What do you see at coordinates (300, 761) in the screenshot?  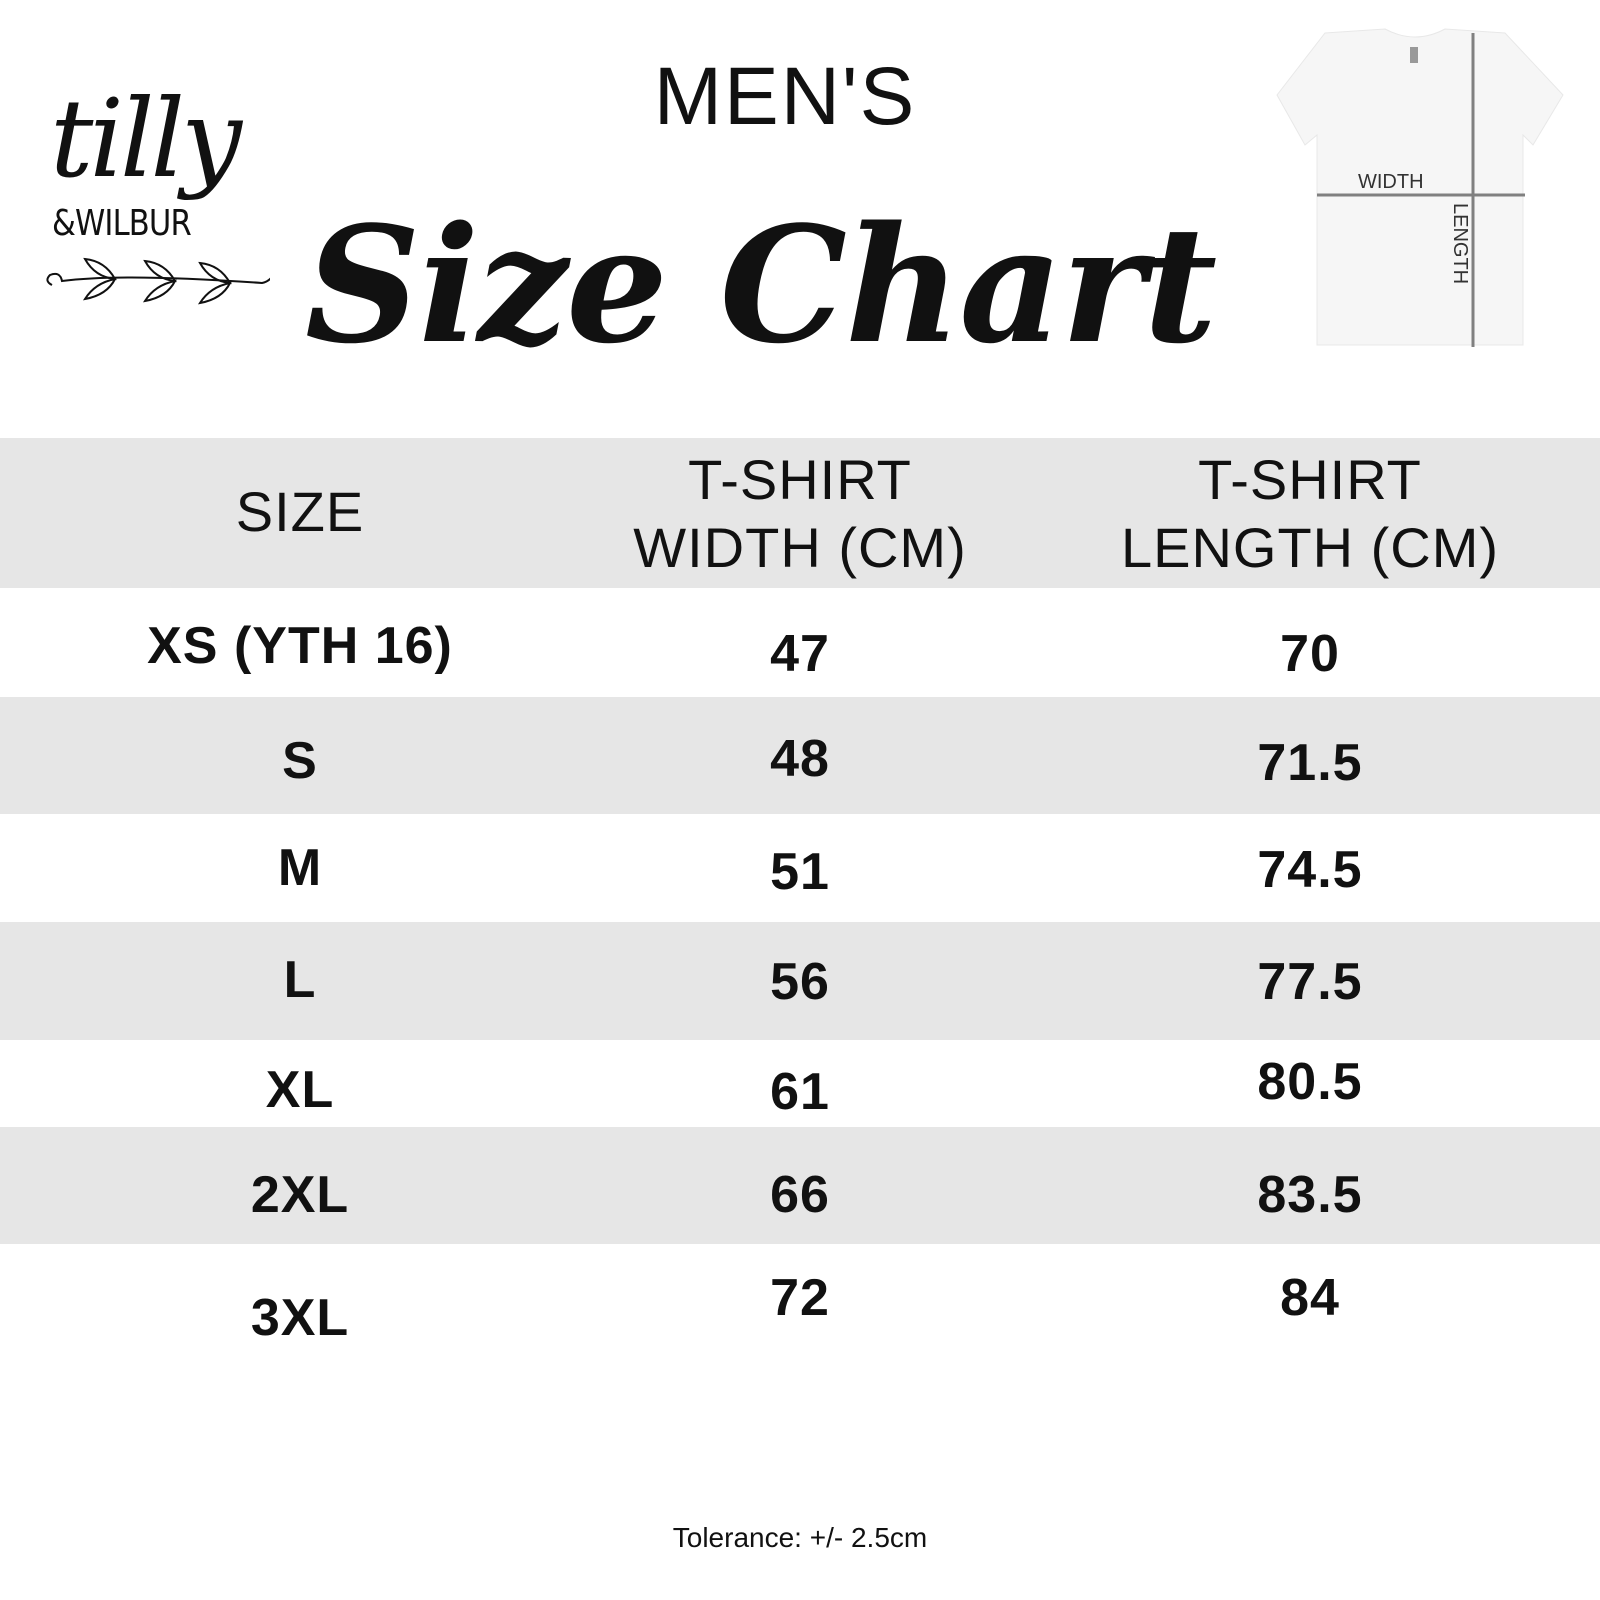 I see `size-cell: S` at bounding box center [300, 761].